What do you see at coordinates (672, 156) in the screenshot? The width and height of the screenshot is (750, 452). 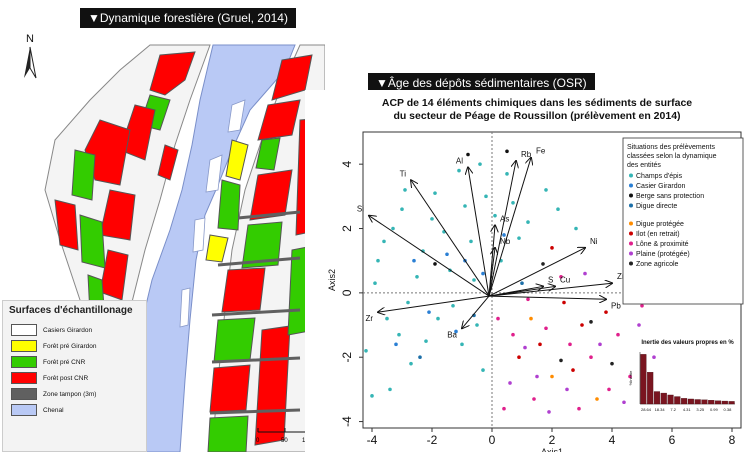 I see `chart-legend-title-line: classées selon la dynamique` at bounding box center [672, 156].